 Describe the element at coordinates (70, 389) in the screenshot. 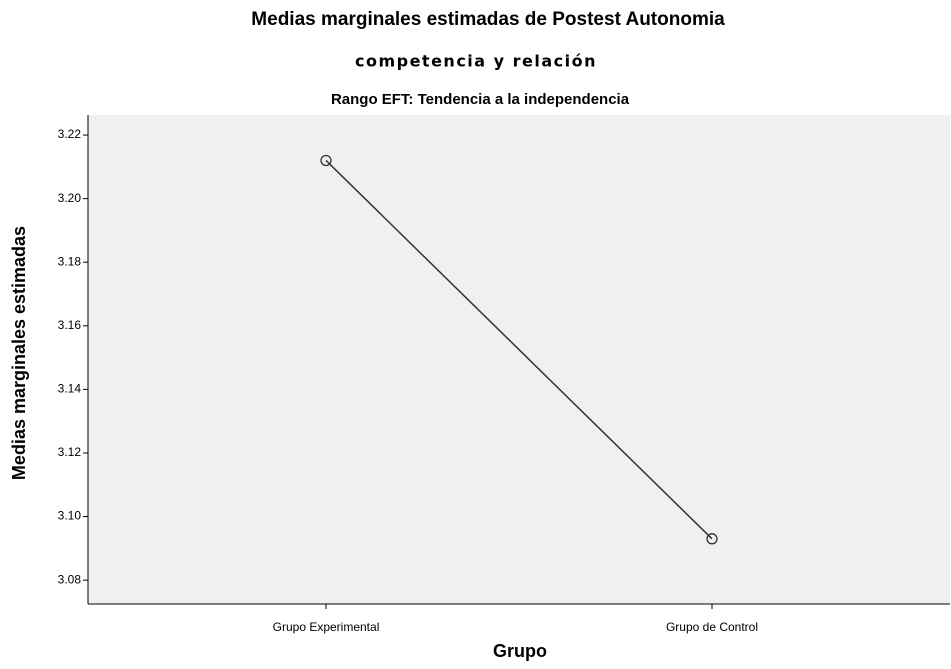

I see `y-tick-label: 3.14` at that location.